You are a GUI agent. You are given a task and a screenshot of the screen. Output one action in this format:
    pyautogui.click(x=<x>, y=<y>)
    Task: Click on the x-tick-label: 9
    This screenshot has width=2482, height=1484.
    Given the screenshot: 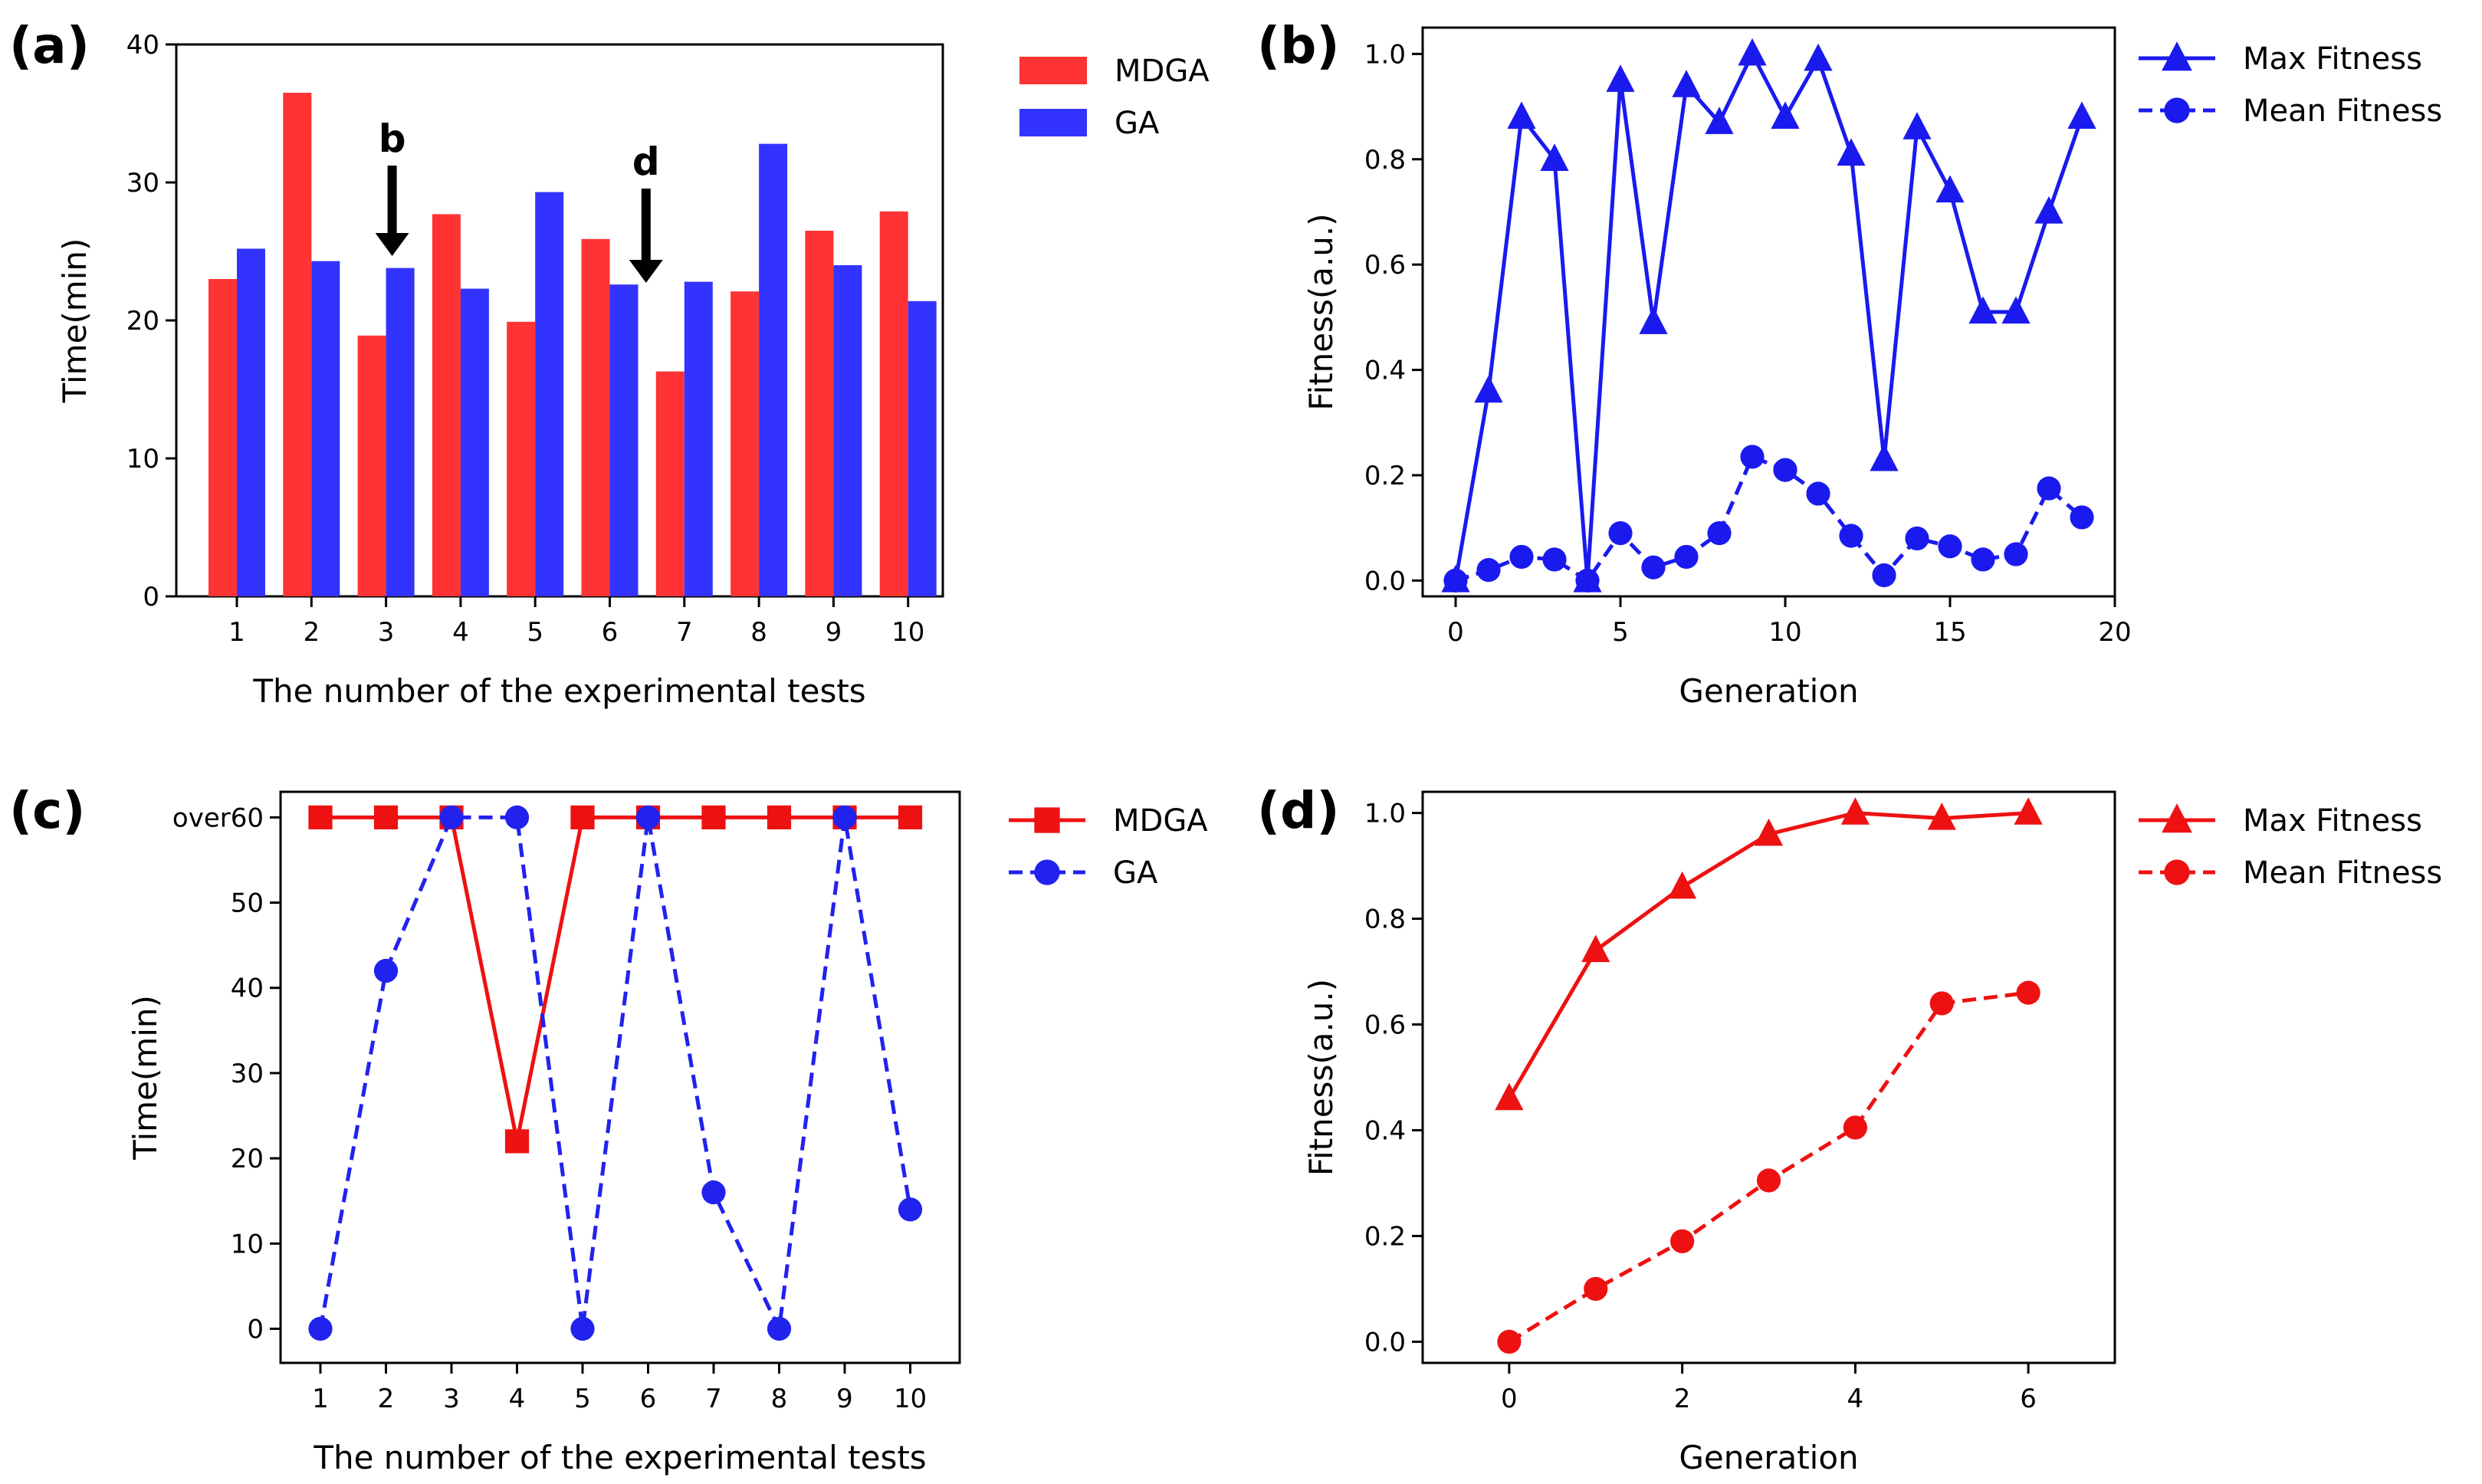 What is the action you would take?
    pyautogui.click(x=845, y=1399)
    